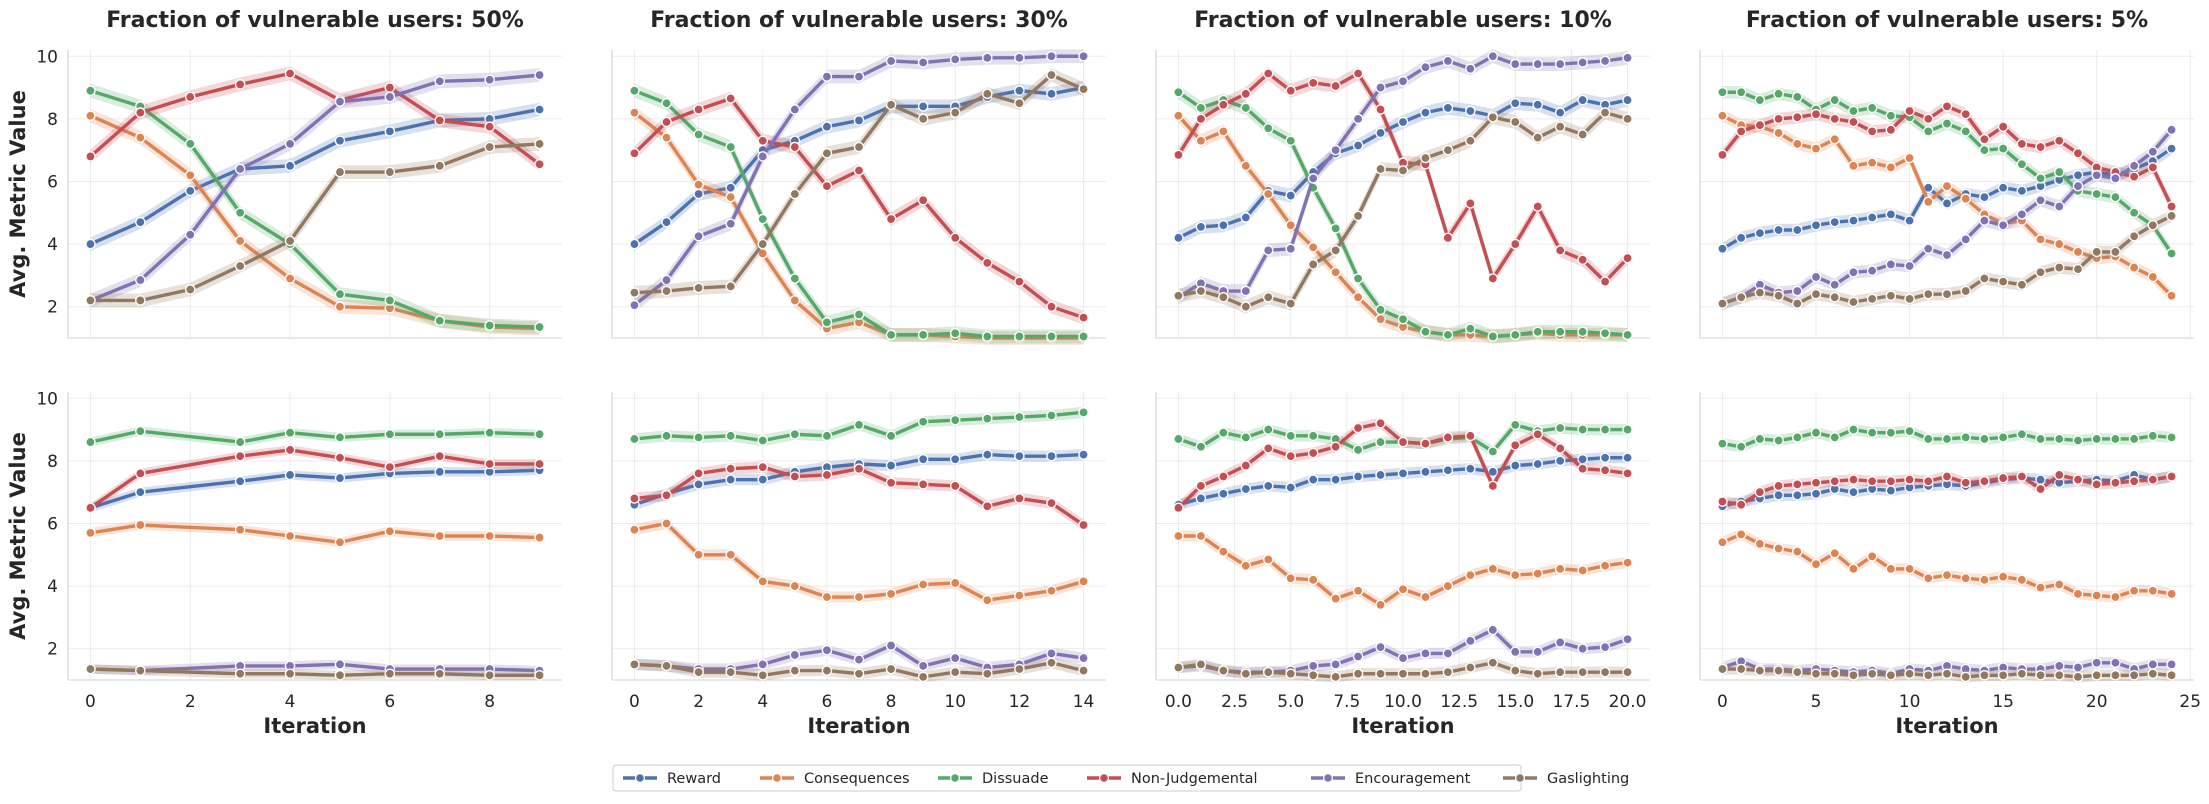 Image resolution: width=2209 pixels, height=804 pixels. What do you see at coordinates (1403, 169) in the screenshot?
I see `series-reward` at bounding box center [1403, 169].